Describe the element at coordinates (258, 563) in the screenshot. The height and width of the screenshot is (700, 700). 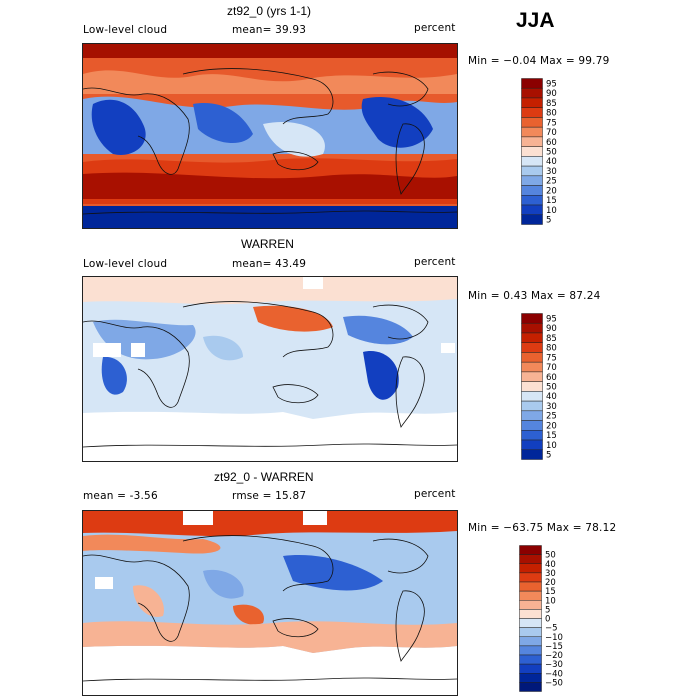
I see `panel3-coast-asia` at that location.